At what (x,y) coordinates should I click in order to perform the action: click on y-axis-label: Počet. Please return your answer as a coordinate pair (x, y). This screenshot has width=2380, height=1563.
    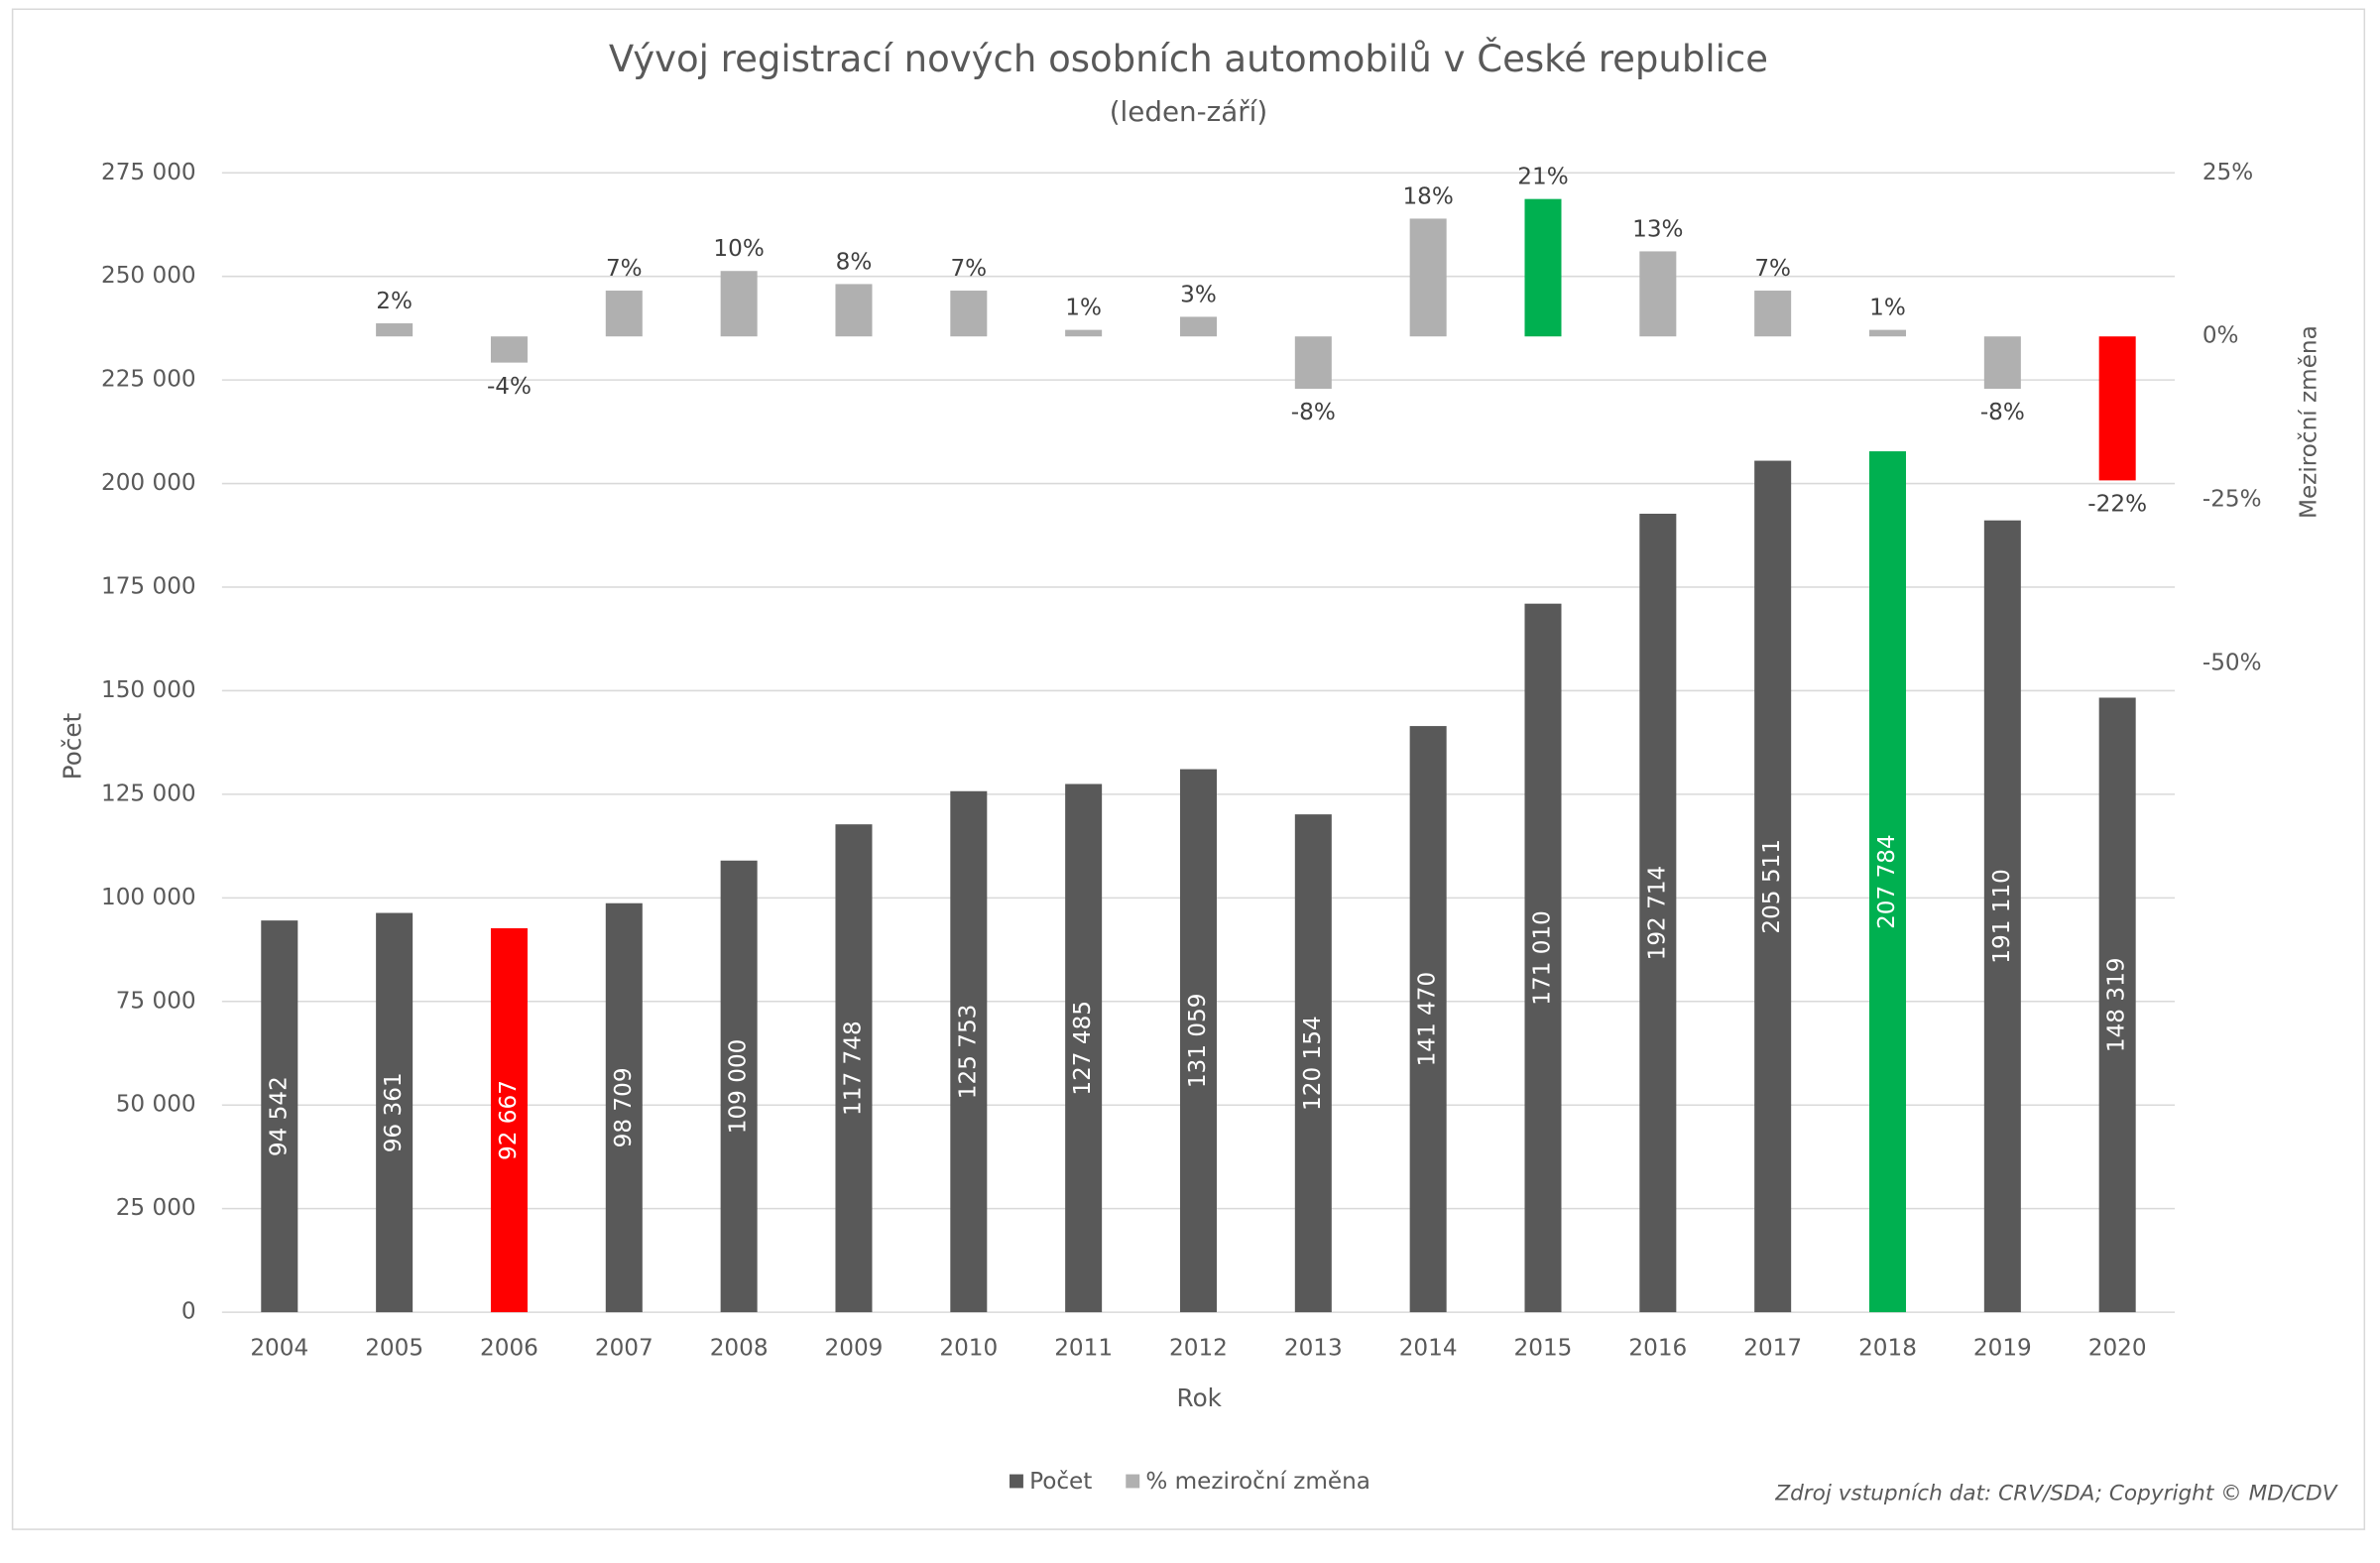
    Looking at the image, I should click on (72, 746).